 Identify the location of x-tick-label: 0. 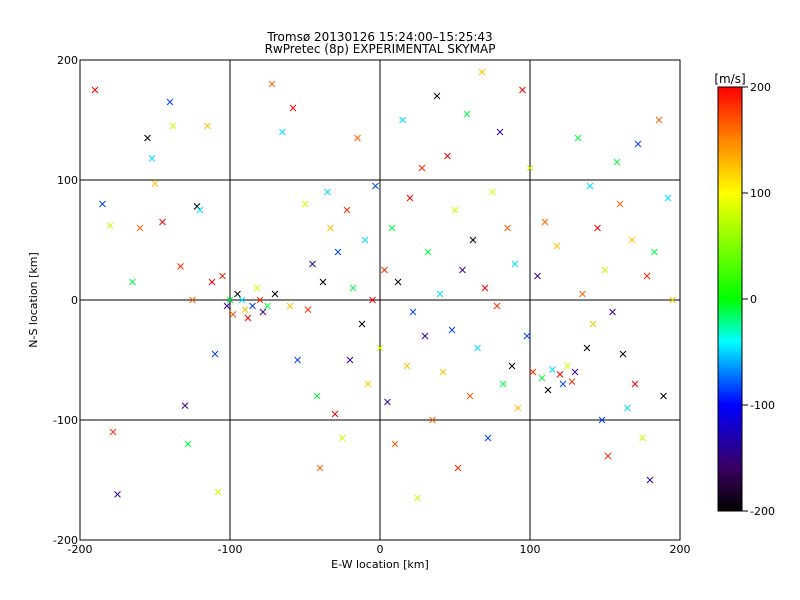
(380, 549).